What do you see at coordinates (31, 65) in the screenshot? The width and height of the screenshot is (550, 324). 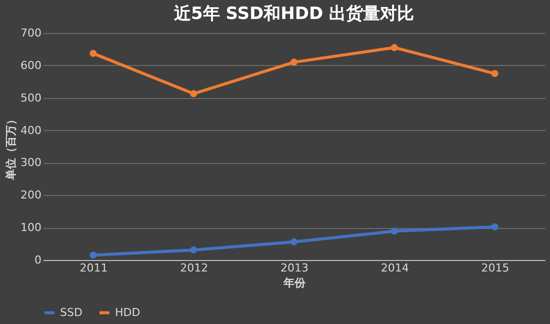 I see `y-tick-label: 600` at bounding box center [31, 65].